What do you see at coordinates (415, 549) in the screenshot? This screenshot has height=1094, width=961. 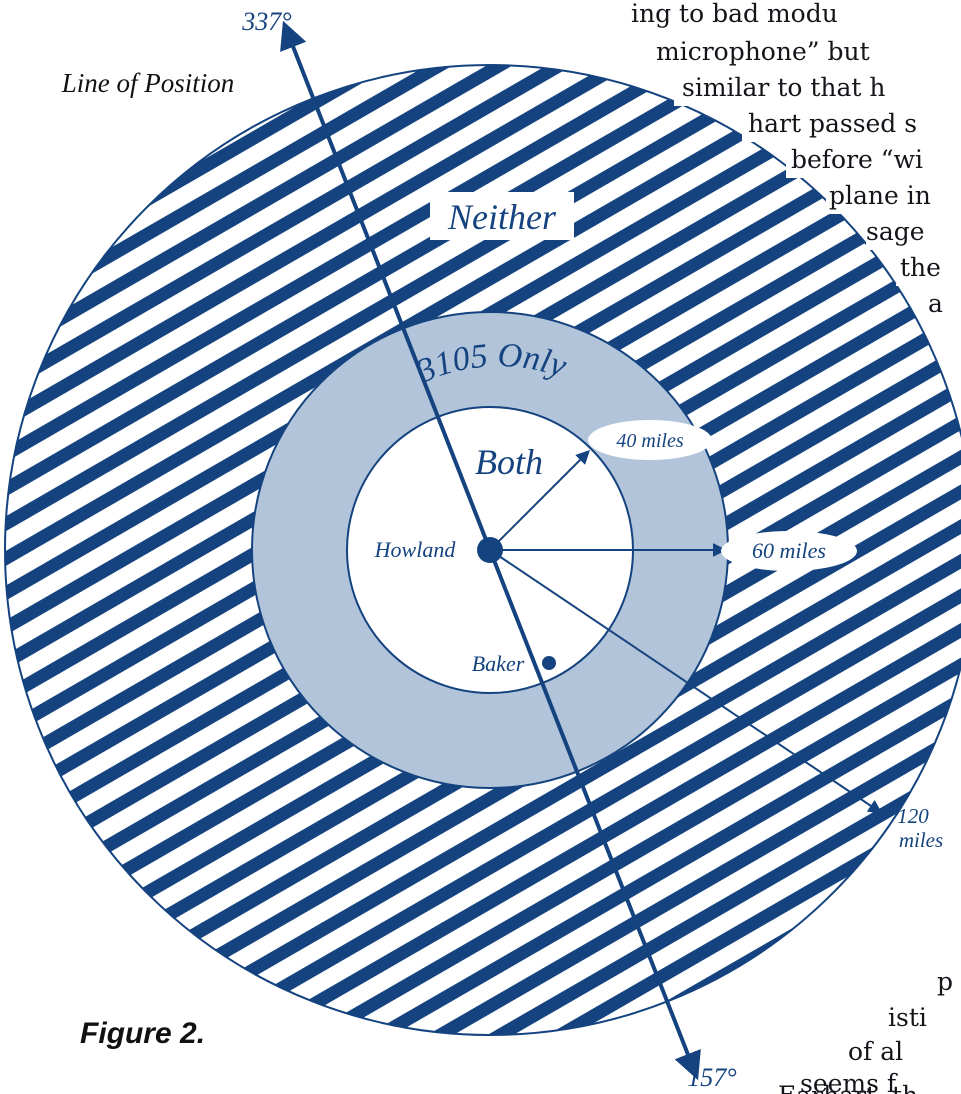 I see `howland-label: Howland` at bounding box center [415, 549].